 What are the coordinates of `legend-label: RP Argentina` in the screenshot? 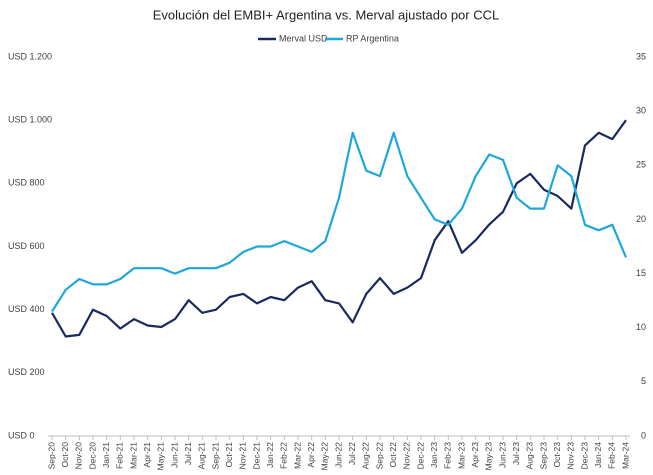 It's located at (372, 38).